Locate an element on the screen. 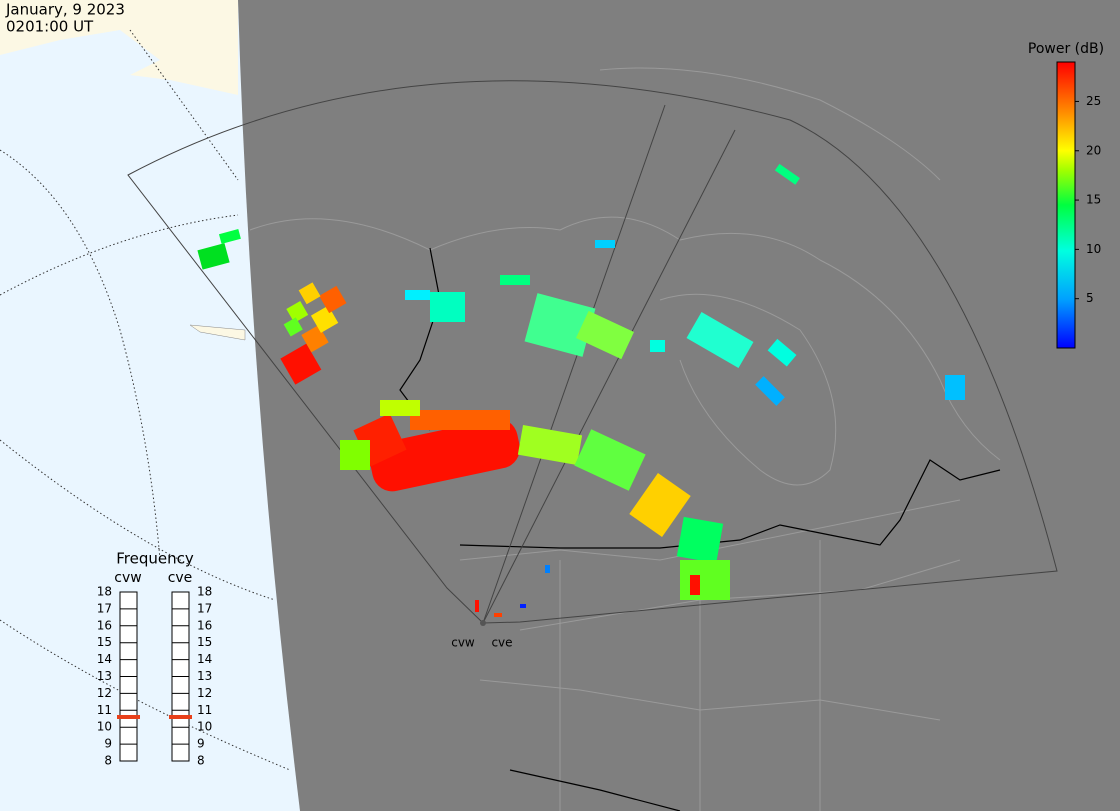 The image size is (1120, 811). station-label: cve is located at coordinates (501, 643).